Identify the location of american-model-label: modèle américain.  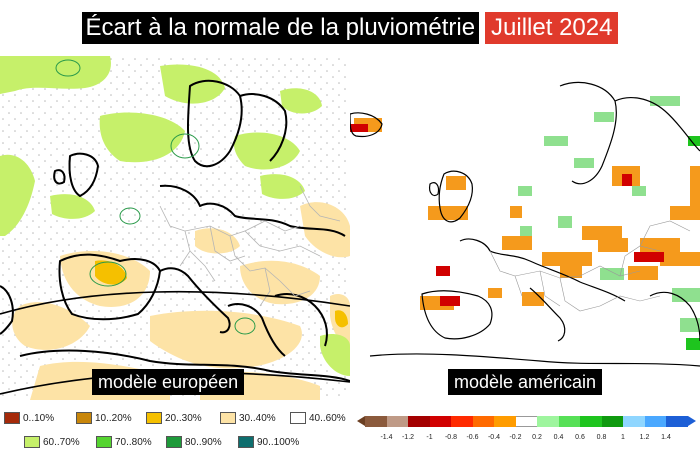
(525, 382).